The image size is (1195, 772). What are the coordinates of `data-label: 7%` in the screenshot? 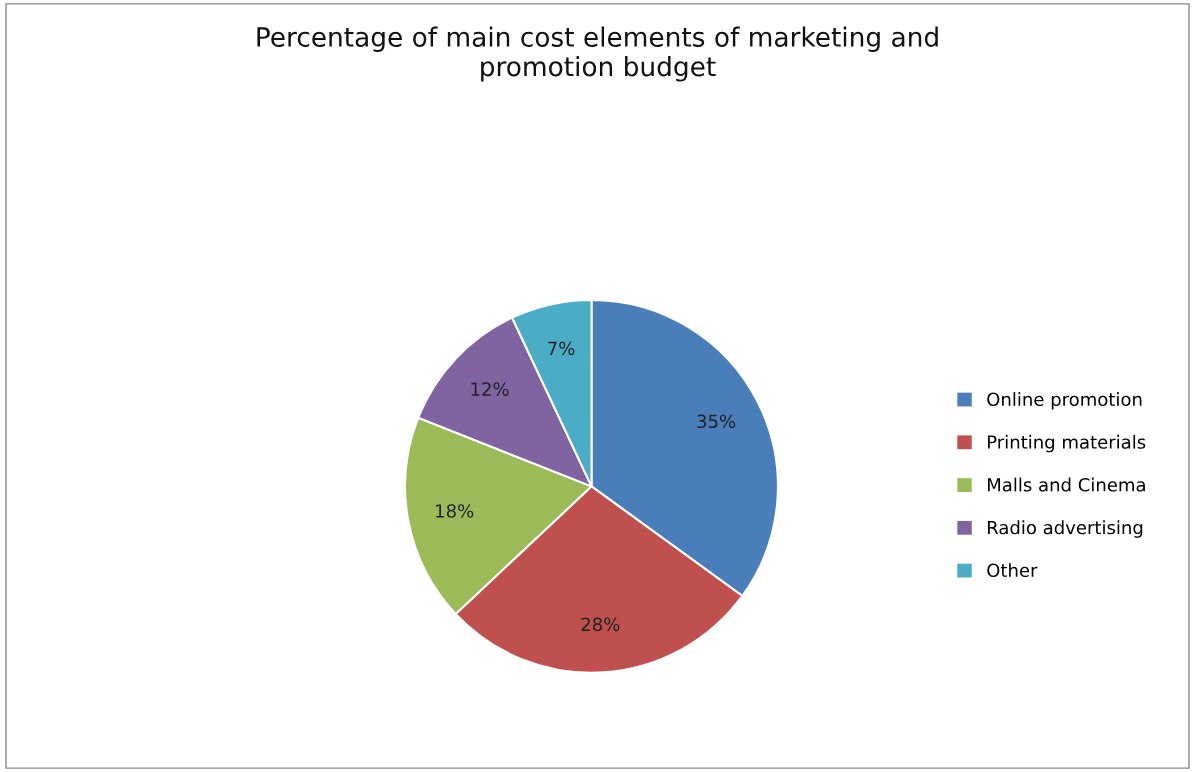 It's located at (561, 348).